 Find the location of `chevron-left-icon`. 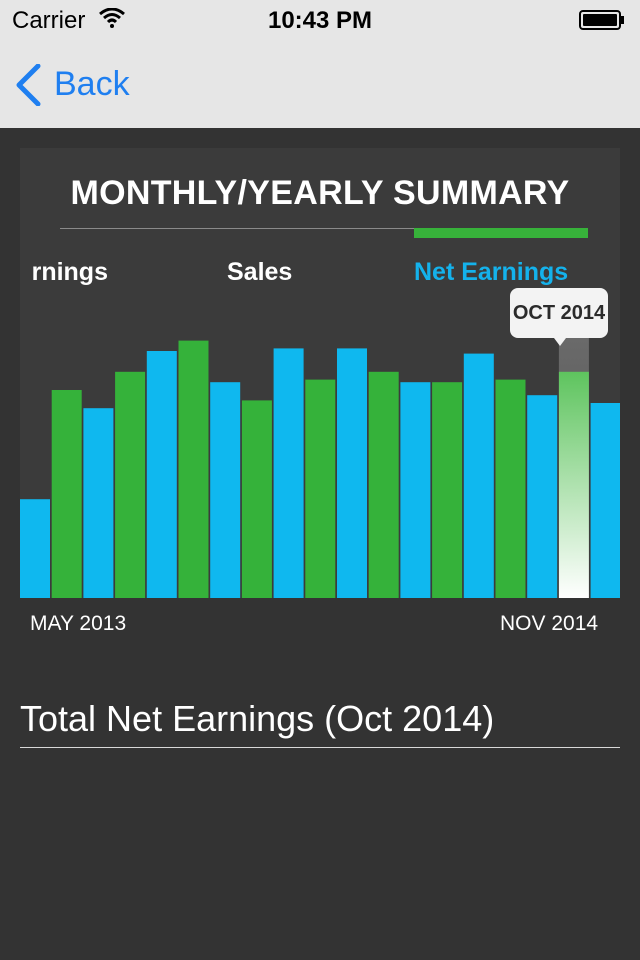

chevron-left-icon is located at coordinates (28, 85).